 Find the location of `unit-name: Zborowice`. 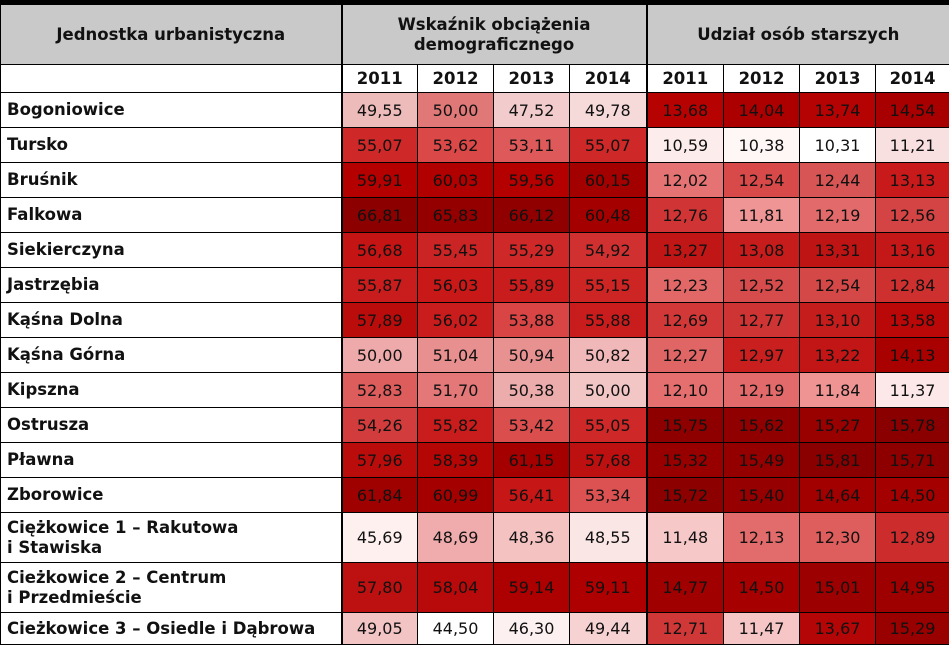

unit-name: Zborowice is located at coordinates (171, 495).